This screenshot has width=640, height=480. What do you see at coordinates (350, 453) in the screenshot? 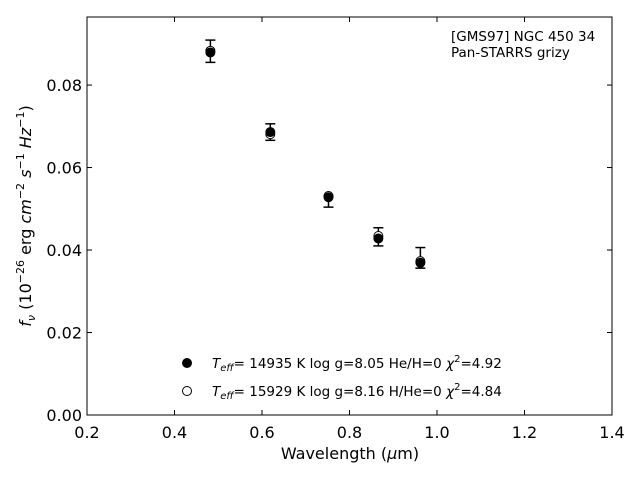
I see `x-axis-label: Wavelength (μm)` at bounding box center [350, 453].